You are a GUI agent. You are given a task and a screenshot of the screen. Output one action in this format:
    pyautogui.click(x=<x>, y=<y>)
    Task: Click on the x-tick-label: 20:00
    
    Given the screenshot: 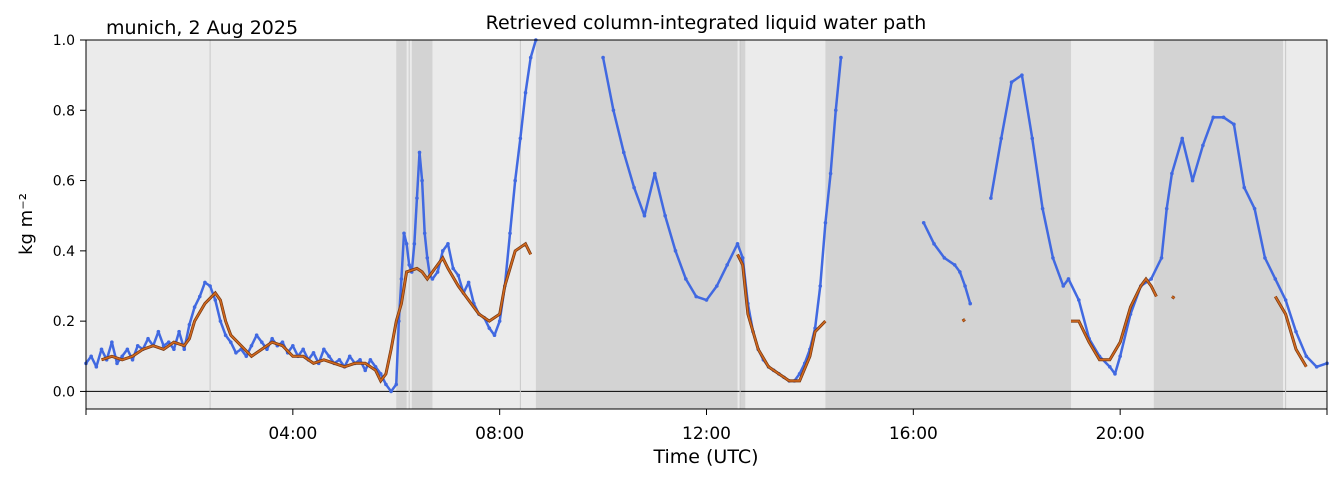 What is the action you would take?
    pyautogui.click(x=1120, y=434)
    